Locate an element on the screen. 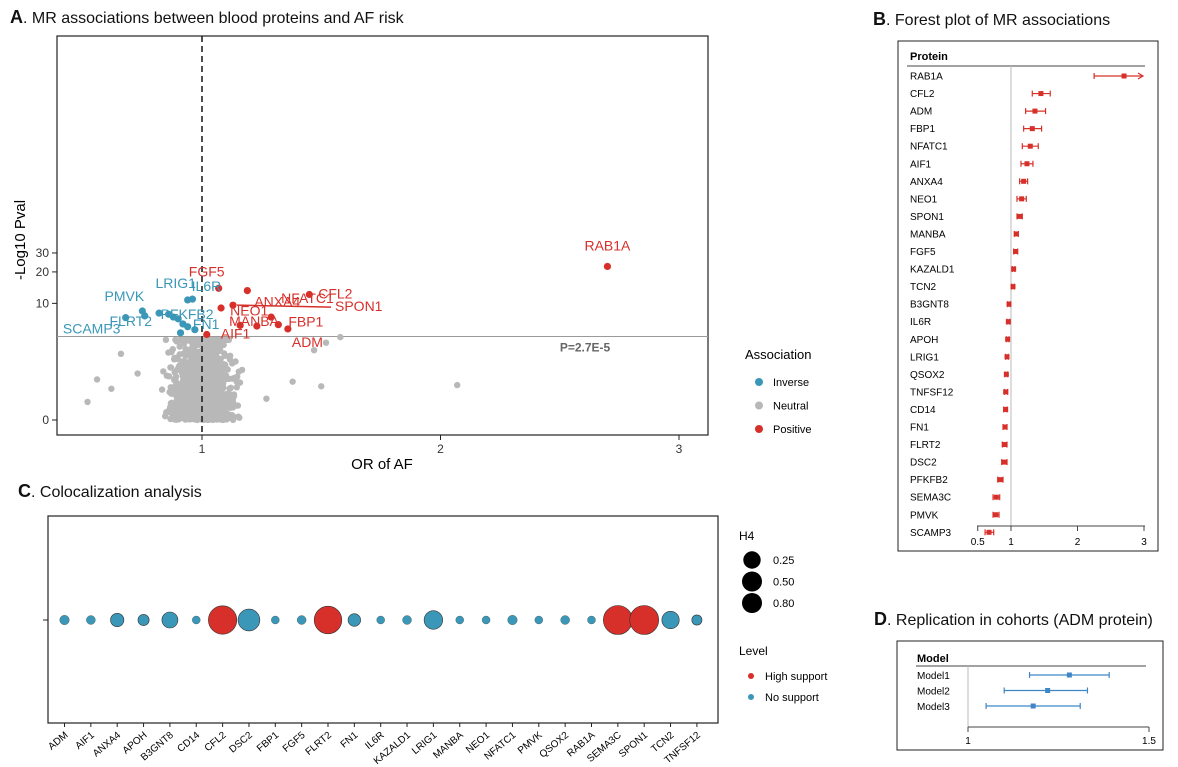  x-tick-label: 2 is located at coordinates (440, 449).